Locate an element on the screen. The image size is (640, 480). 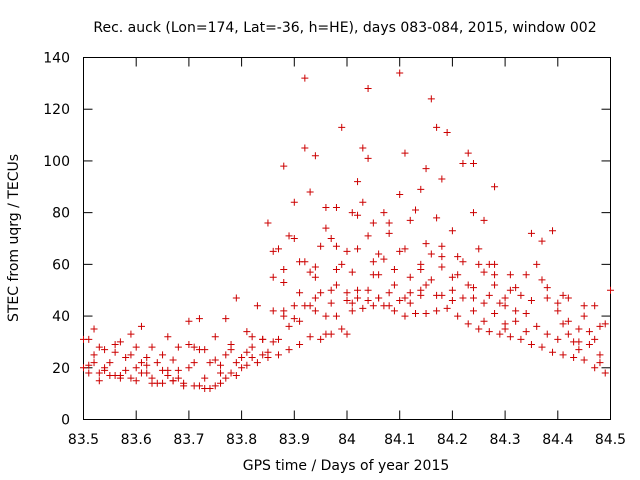
x-tick-label: 83.7 is located at coordinates (188, 440).